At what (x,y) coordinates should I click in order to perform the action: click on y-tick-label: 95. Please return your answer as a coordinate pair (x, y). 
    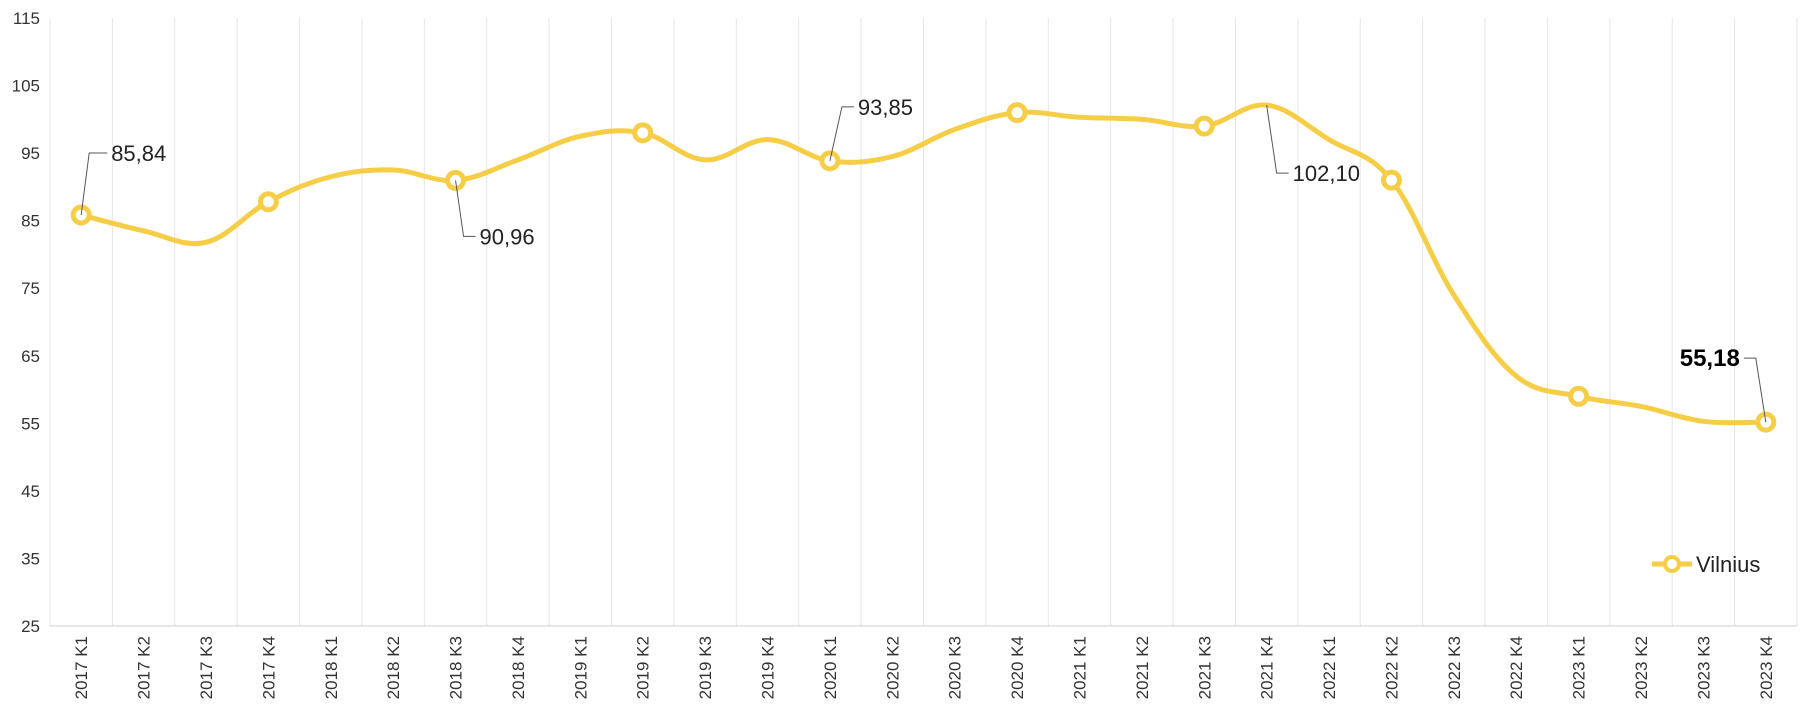
    Looking at the image, I should click on (30, 153).